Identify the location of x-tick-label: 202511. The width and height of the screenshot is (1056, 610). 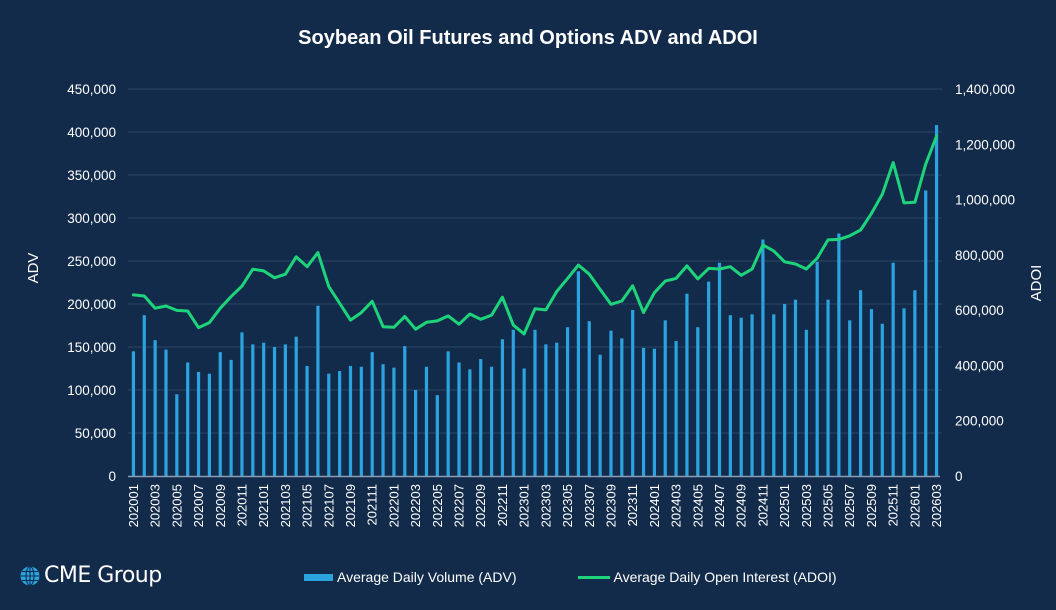
(893, 505).